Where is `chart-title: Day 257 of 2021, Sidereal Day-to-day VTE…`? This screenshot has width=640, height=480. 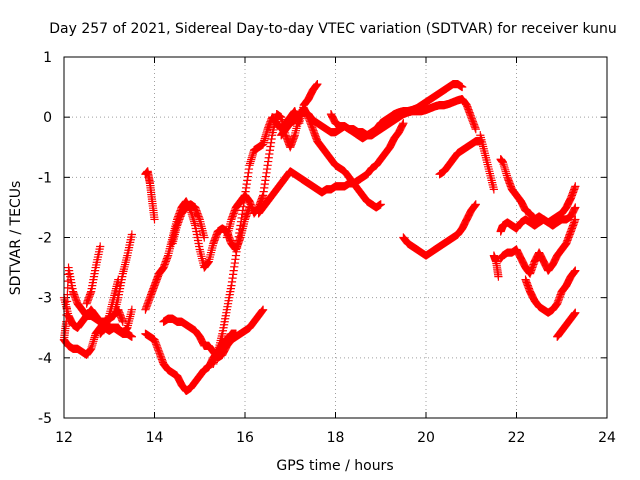
chart-title: Day 257 of 2021, Sidereal Day-to-day VTE… is located at coordinates (333, 29).